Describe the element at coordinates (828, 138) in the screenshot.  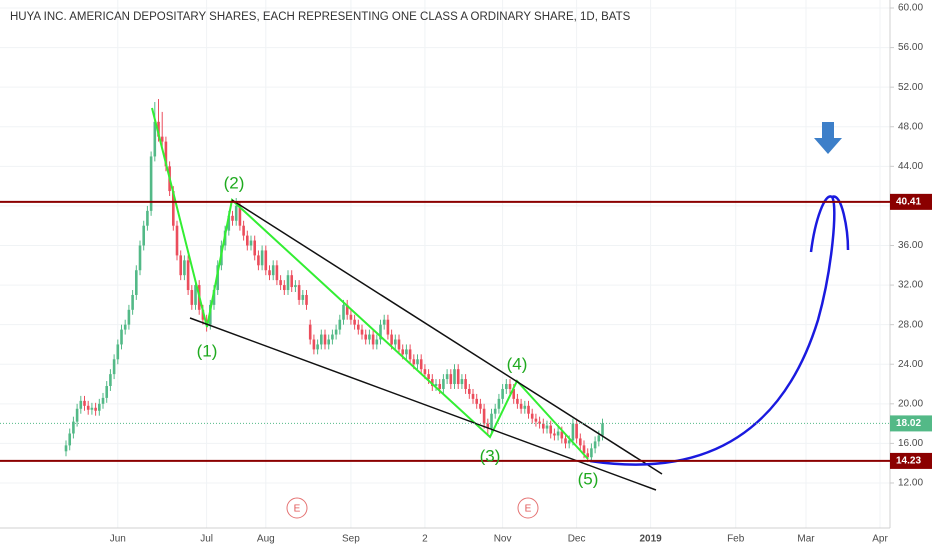
I see `down-arrow` at that location.